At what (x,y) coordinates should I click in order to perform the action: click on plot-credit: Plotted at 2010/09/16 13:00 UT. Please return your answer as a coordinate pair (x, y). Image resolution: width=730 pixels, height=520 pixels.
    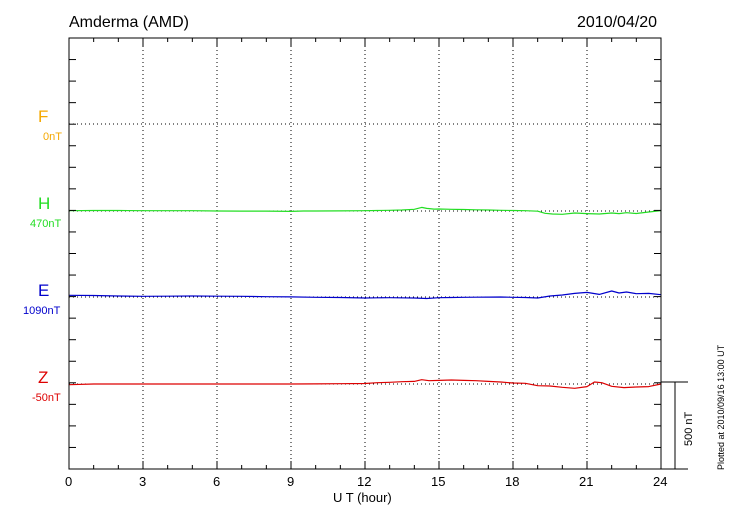
    Looking at the image, I should click on (721, 407).